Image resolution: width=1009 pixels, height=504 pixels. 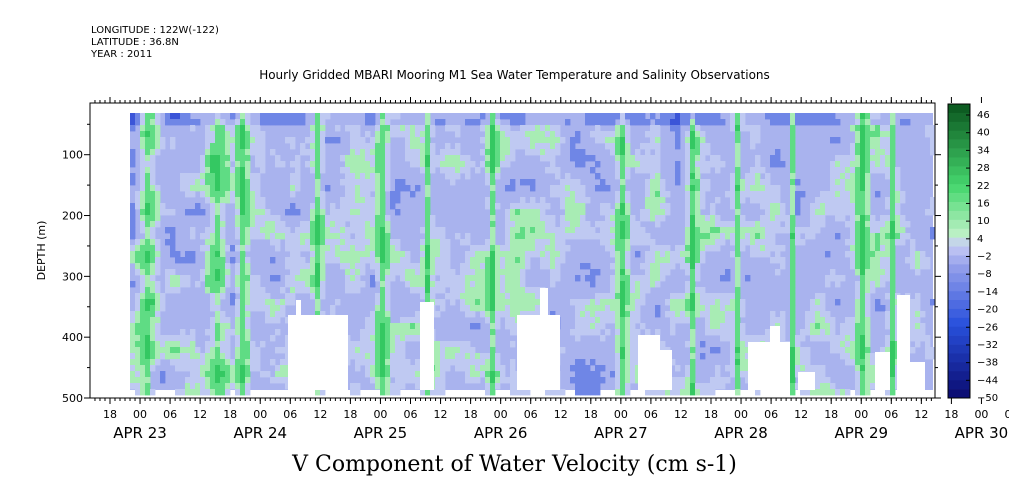 What do you see at coordinates (380, 414) in the screenshot?
I see `x-tick-label: 00` at bounding box center [380, 414].